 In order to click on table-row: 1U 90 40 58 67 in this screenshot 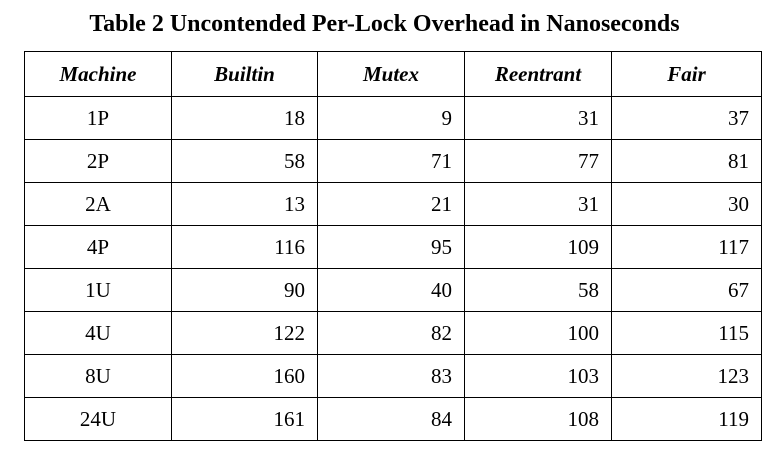, I will do `click(393, 290)`.